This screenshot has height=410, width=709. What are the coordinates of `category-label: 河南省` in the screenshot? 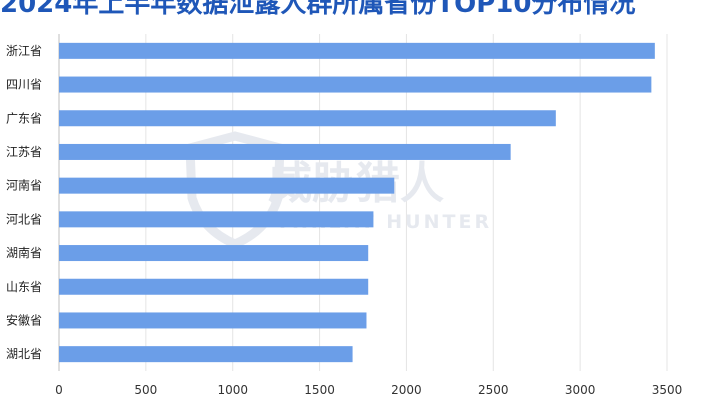 It's located at (24, 185).